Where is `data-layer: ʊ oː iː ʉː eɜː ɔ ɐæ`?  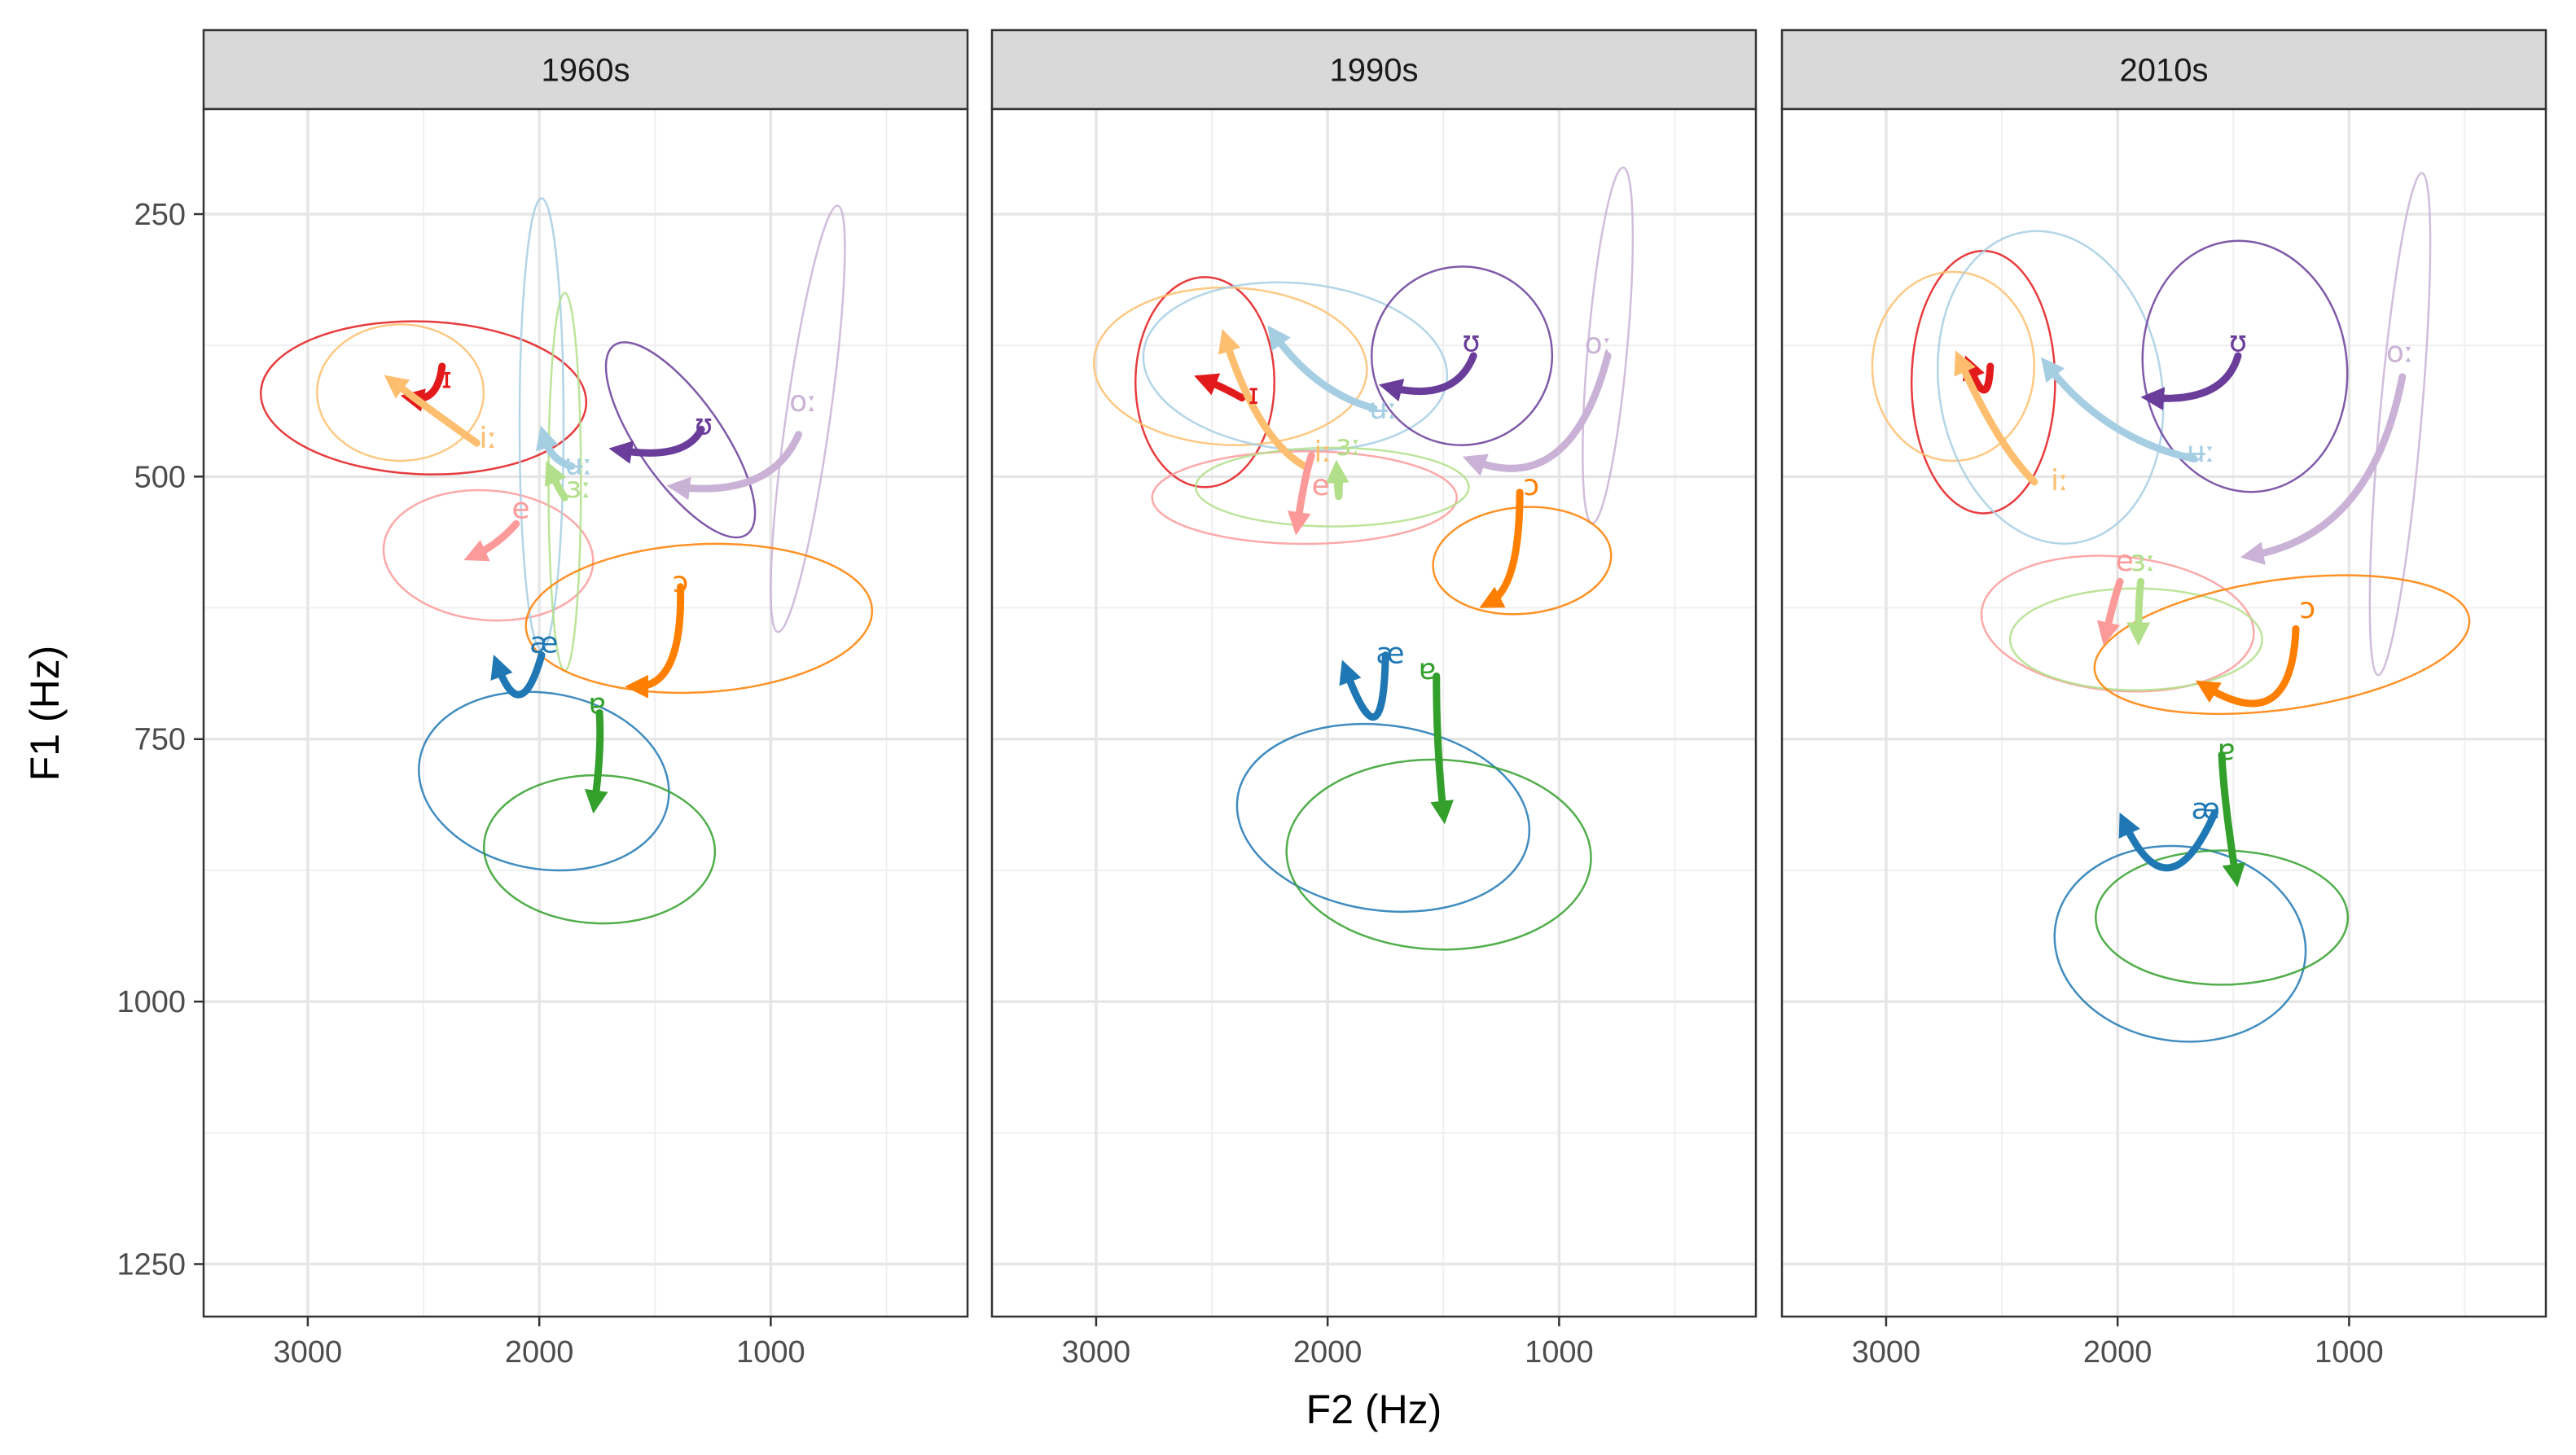
data-layer: ʊ oː iː ʉː eɜː ɔ ɐæ is located at coordinates (2171, 608).